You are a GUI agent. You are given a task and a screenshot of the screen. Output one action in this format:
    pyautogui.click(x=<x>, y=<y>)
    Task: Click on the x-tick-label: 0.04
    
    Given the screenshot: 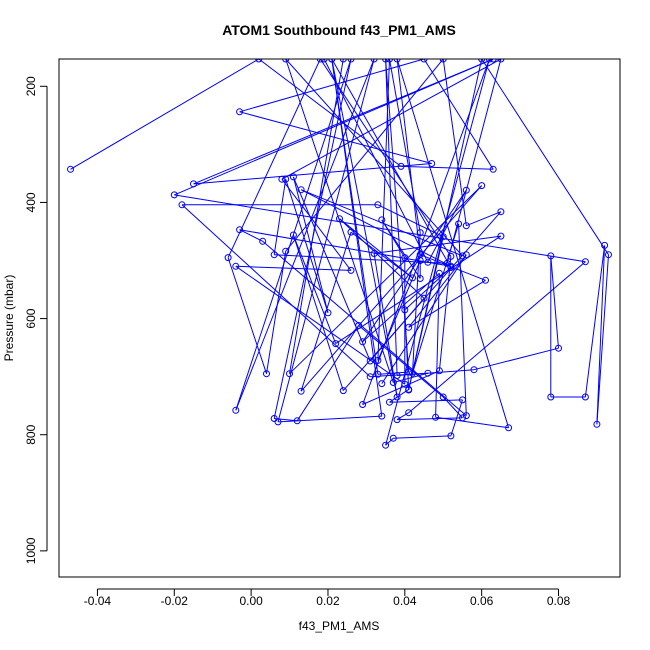 What is the action you would take?
    pyautogui.click(x=405, y=601)
    